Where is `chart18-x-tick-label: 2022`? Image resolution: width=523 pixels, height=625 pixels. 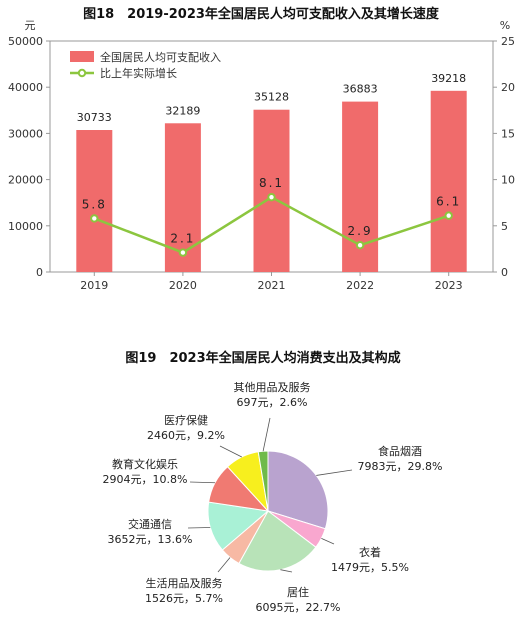 chart18-x-tick-label: 2022 is located at coordinates (360, 285).